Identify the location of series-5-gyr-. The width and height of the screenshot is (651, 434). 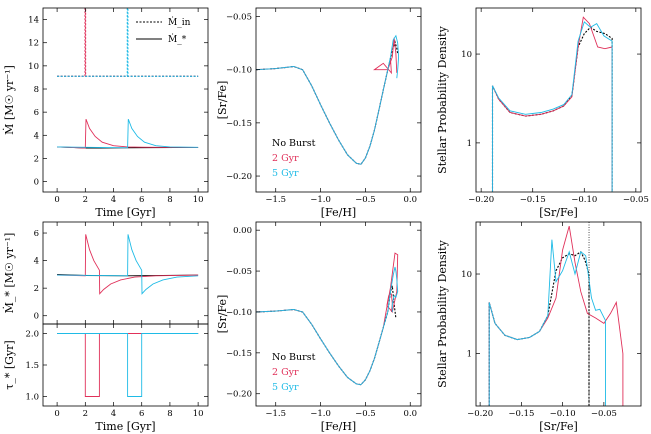
(128, 133).